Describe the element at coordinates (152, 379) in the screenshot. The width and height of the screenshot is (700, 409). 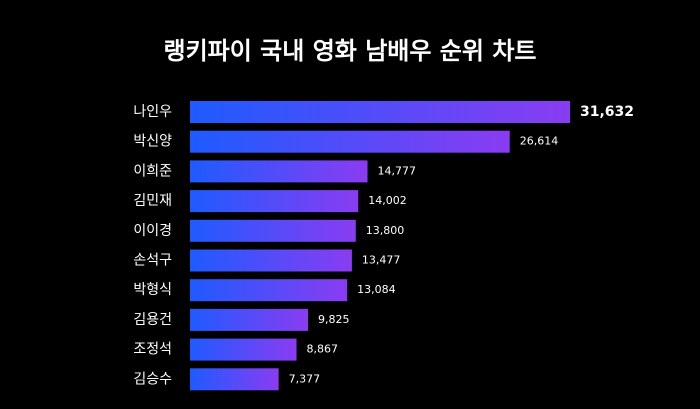
I see `category-label: 김승수` at that location.